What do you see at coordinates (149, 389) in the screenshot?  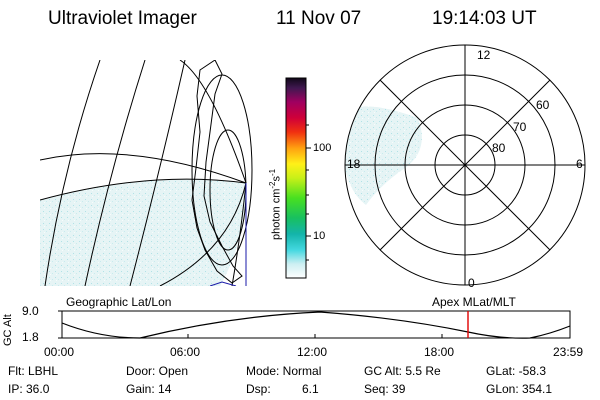 I see `gain-readout: Gain: 14` at bounding box center [149, 389].